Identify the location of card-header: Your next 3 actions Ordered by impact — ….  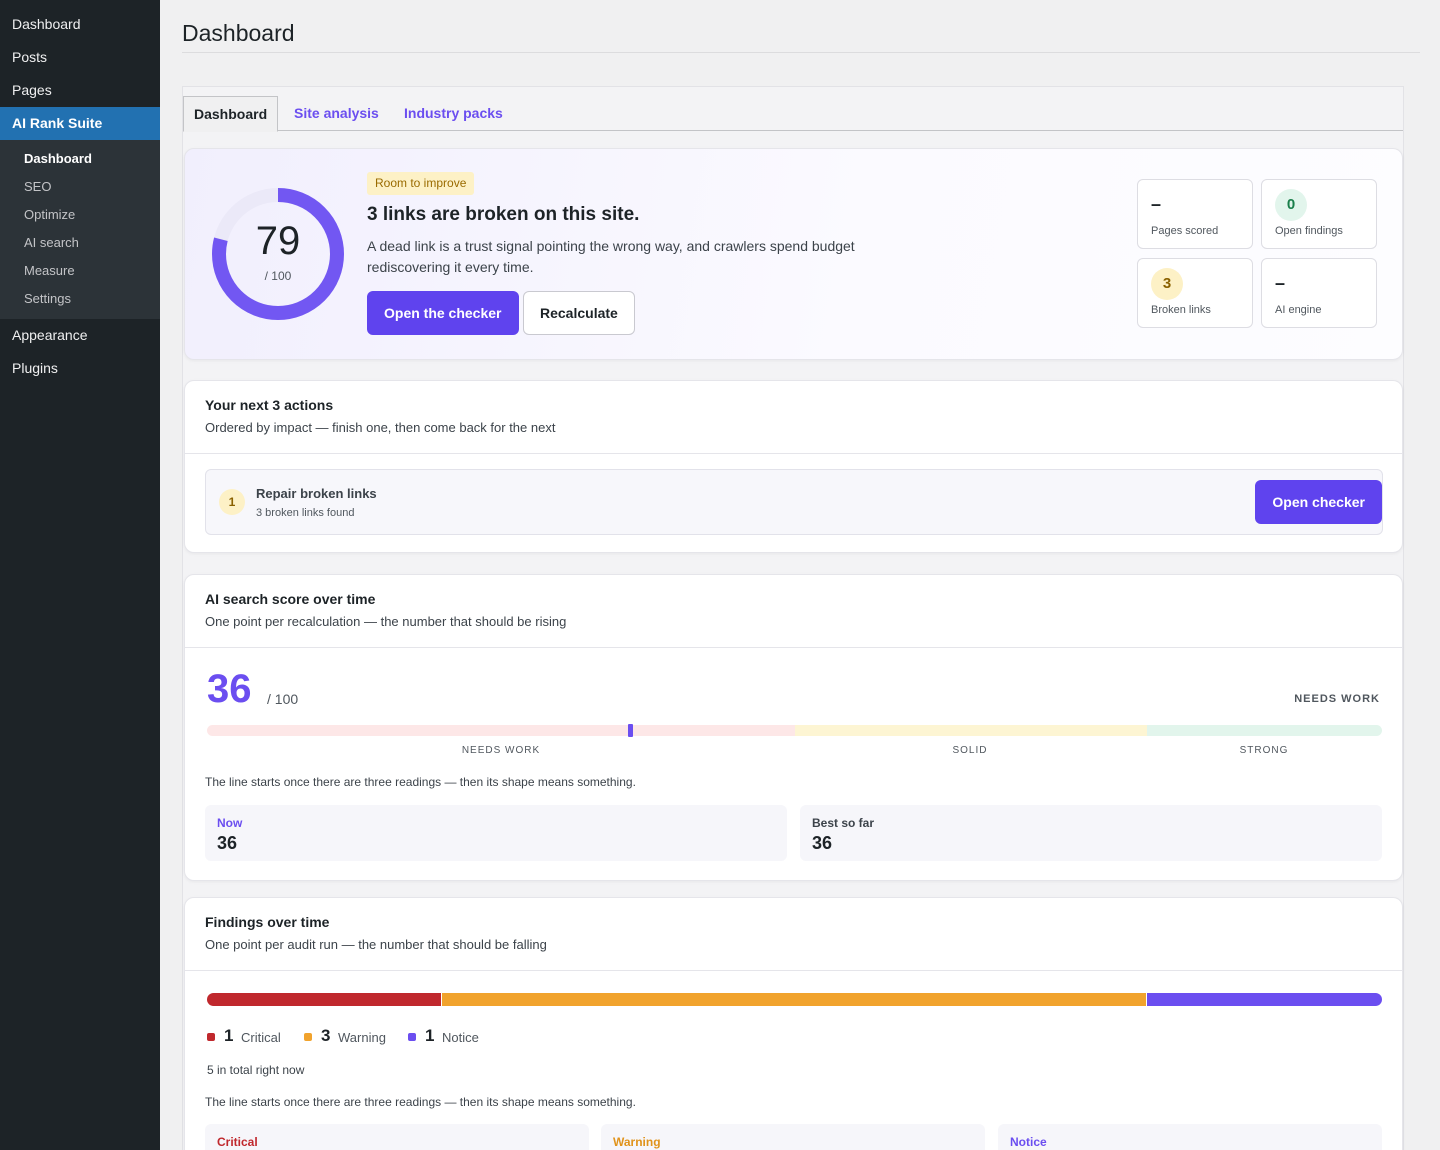
(380, 416).